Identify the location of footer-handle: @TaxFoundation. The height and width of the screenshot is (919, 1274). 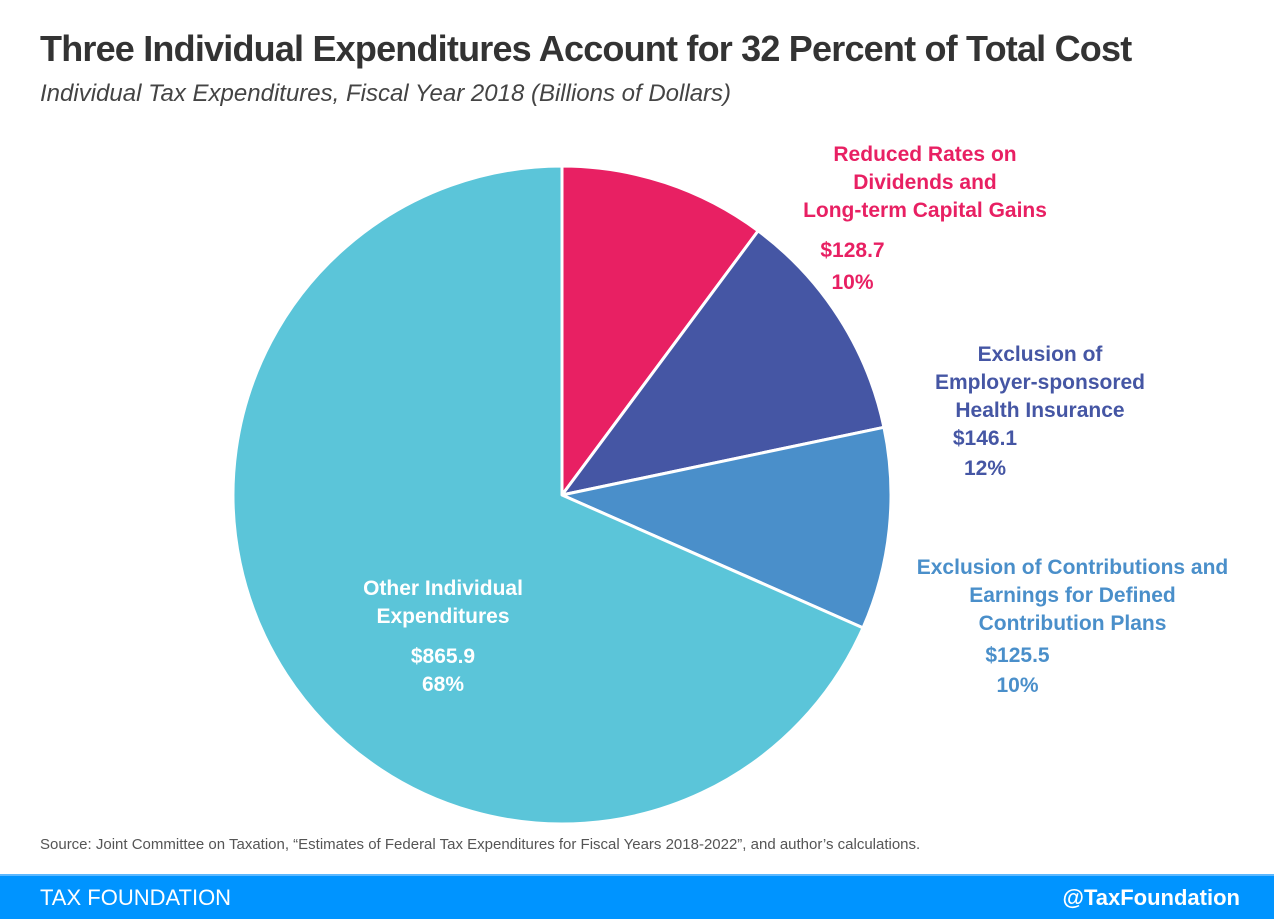
(1151, 897).